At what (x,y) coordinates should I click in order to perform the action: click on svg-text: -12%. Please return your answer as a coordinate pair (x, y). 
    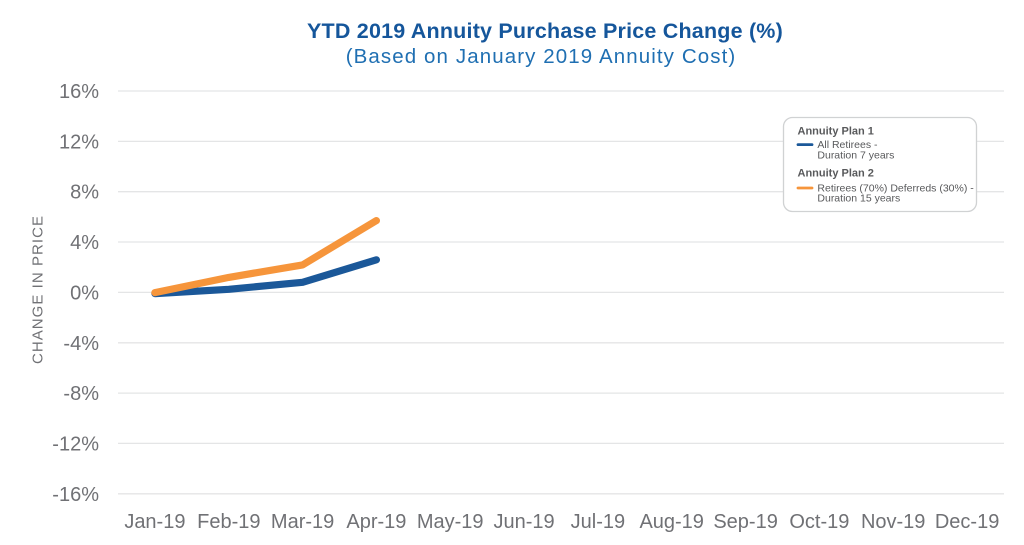
    Looking at the image, I should click on (75, 444).